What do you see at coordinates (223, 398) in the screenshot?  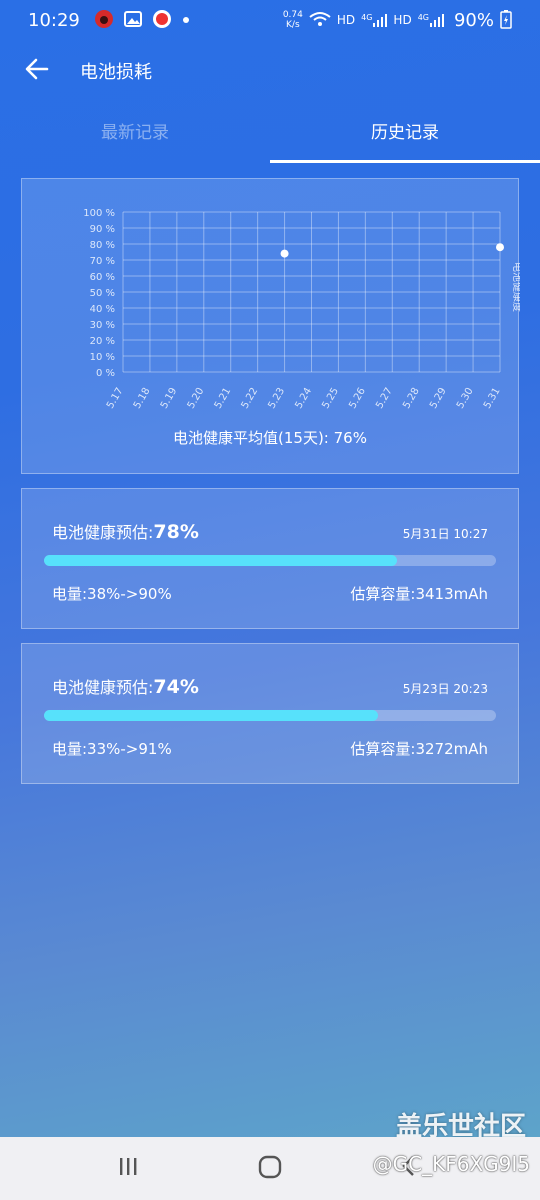 I see `x-tick-label: 5.21` at bounding box center [223, 398].